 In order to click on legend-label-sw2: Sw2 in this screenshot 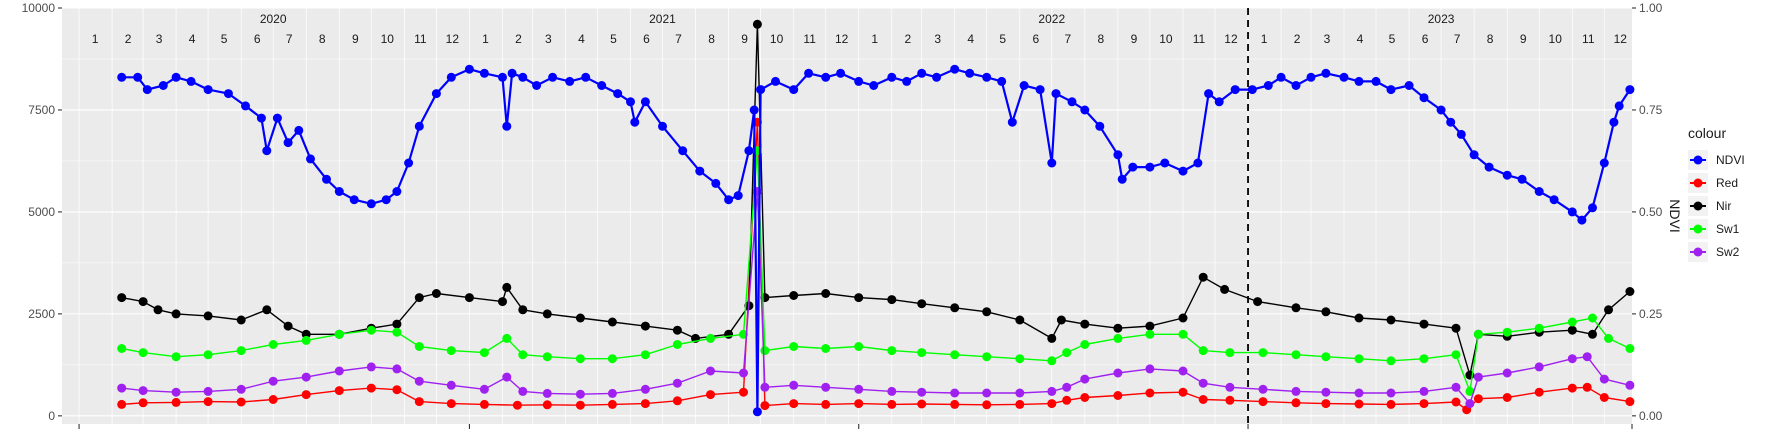, I will do `click(1728, 252)`.